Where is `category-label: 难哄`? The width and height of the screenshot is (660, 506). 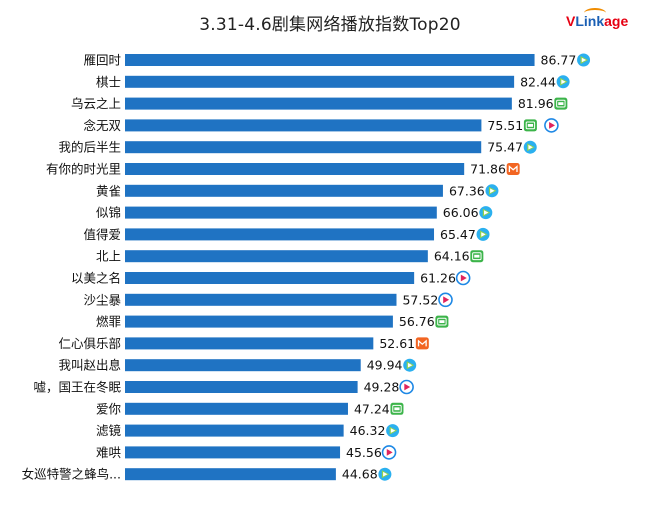 category-label: 难哄 is located at coordinates (109, 452).